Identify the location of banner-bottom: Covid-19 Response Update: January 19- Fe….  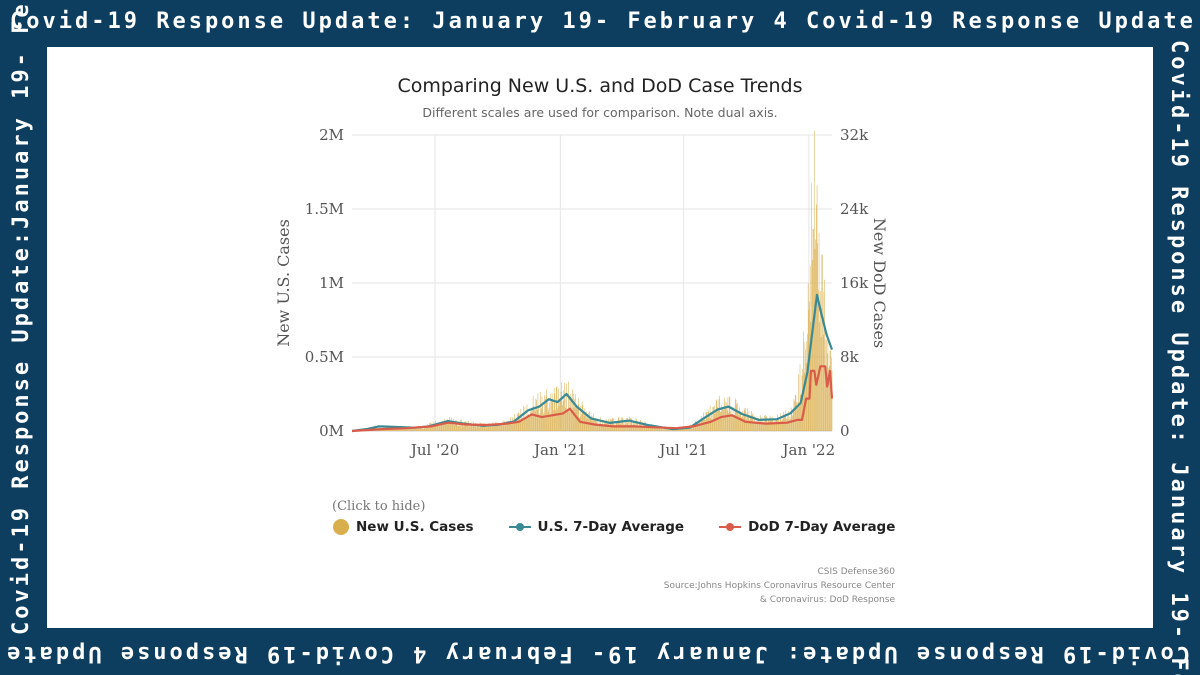
(595, 653).